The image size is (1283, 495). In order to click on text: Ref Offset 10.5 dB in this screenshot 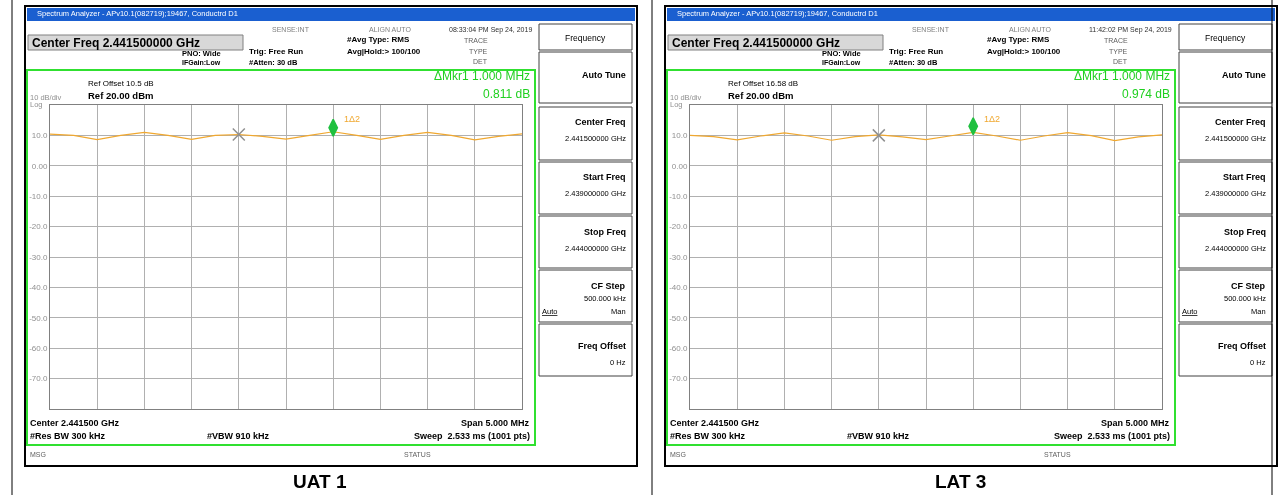, I will do `click(121, 83)`.